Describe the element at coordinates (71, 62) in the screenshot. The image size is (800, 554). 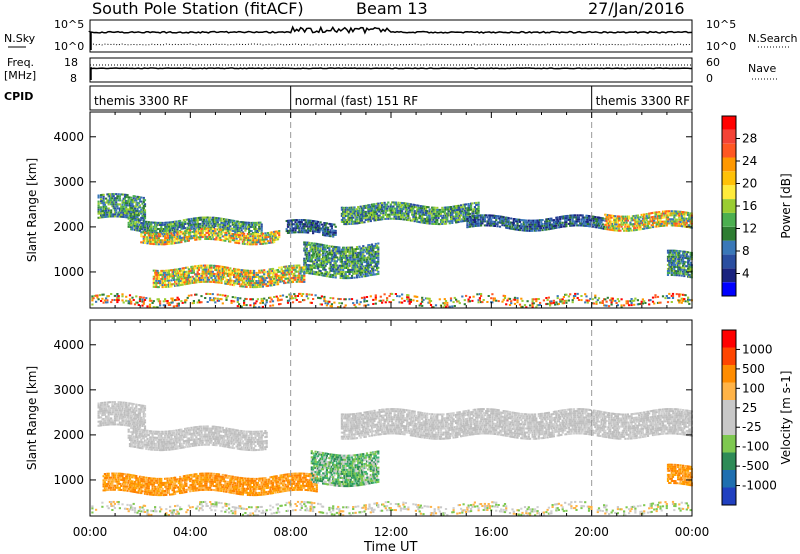
I see `freq-tick-top: 18` at that location.